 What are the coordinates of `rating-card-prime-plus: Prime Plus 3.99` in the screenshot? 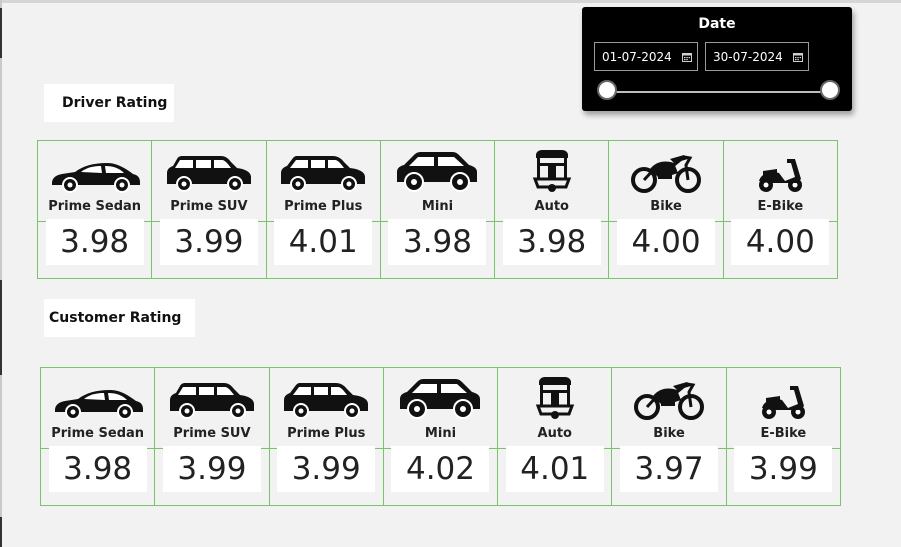 It's located at (327, 436).